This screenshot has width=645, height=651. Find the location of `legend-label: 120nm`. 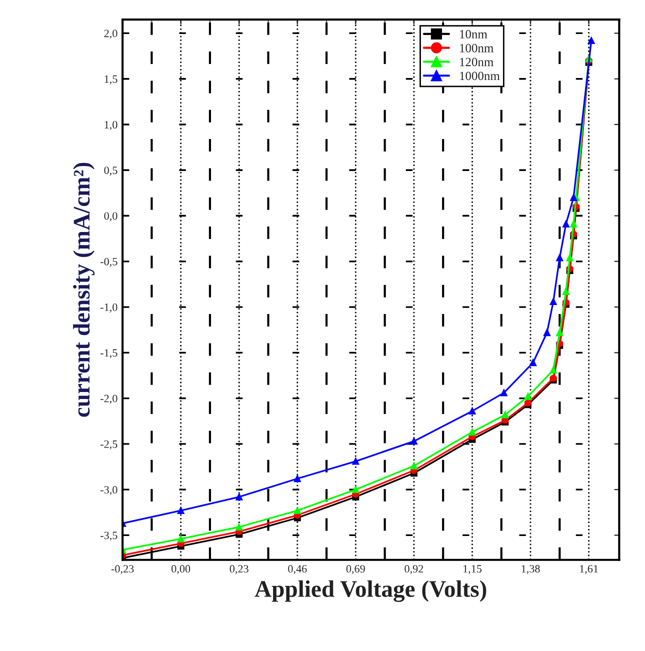

legend-label: 120nm is located at coordinates (477, 62).